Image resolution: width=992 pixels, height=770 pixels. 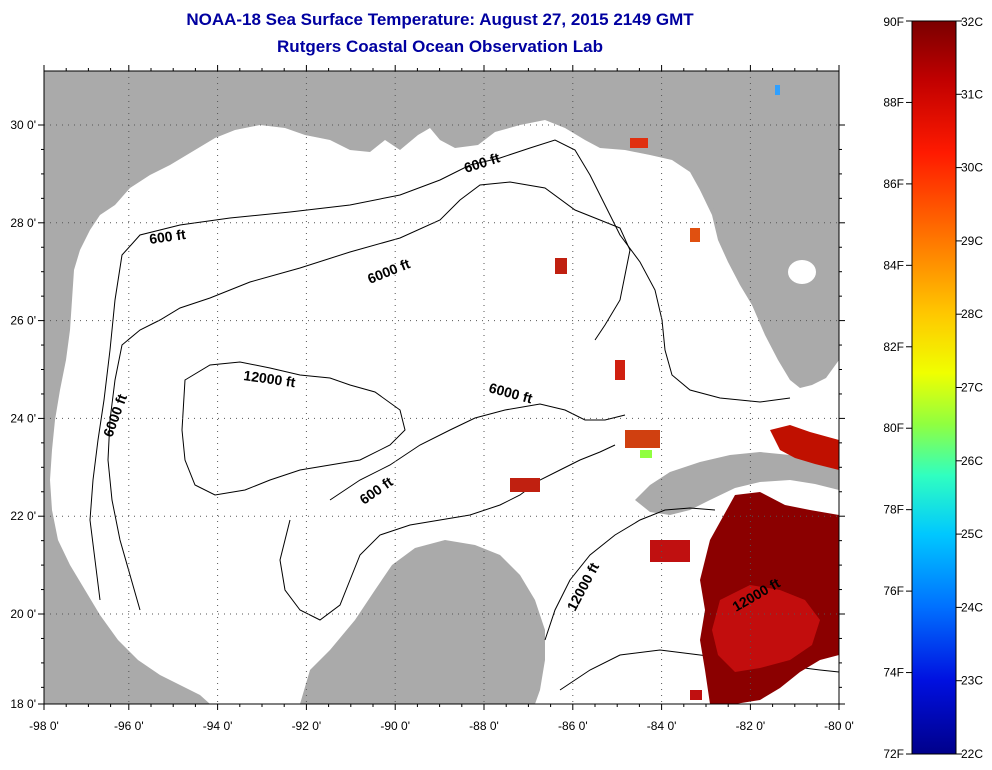 What do you see at coordinates (893, 184) in the screenshot?
I see `colorbar-f-label: 86F` at bounding box center [893, 184].